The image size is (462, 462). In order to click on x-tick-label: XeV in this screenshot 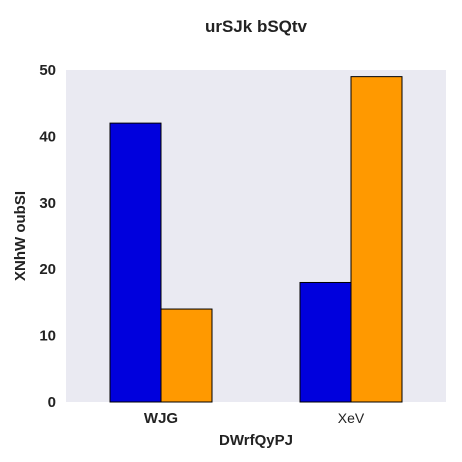, I will do `click(351, 418)`.